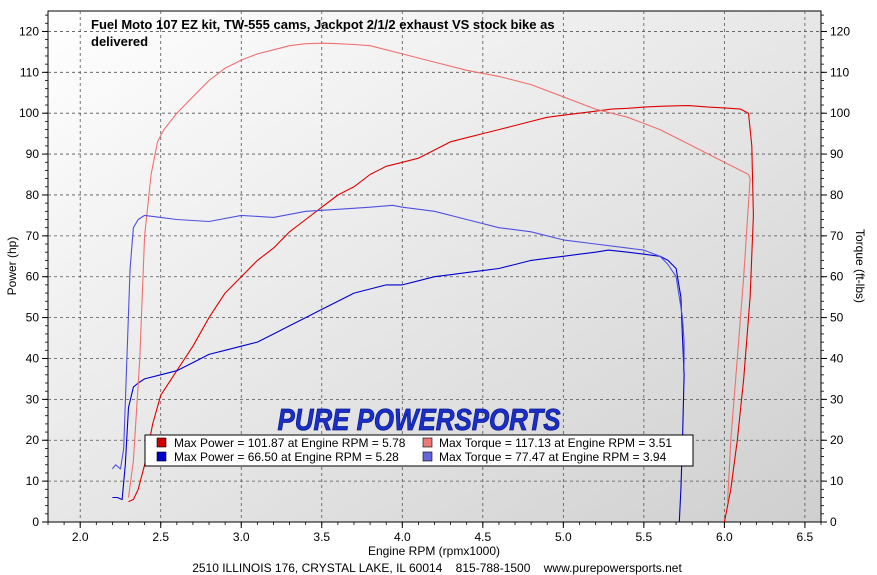  I want to click on y2-tick-label: 60, so click(837, 277).